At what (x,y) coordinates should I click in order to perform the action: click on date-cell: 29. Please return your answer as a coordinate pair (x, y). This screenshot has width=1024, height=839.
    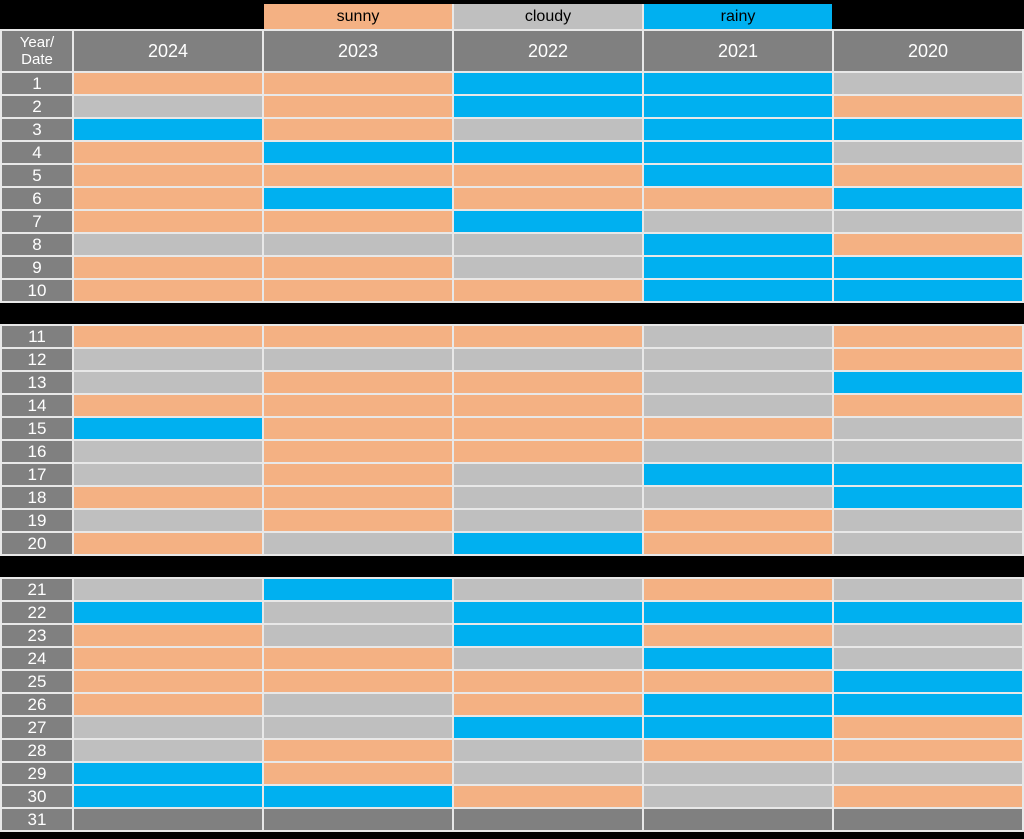
    Looking at the image, I should click on (37, 773).